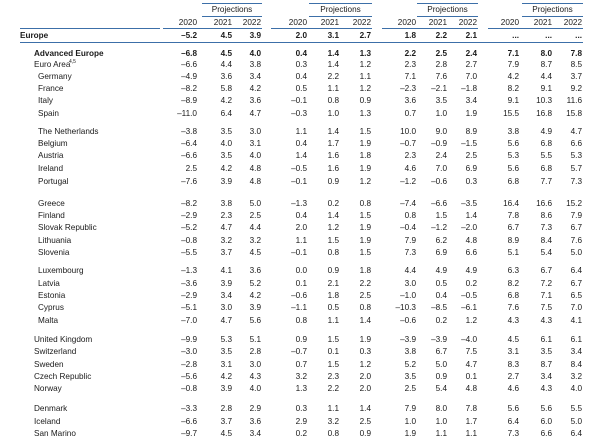  I want to click on table-cell: –10.3, so click(406, 307).